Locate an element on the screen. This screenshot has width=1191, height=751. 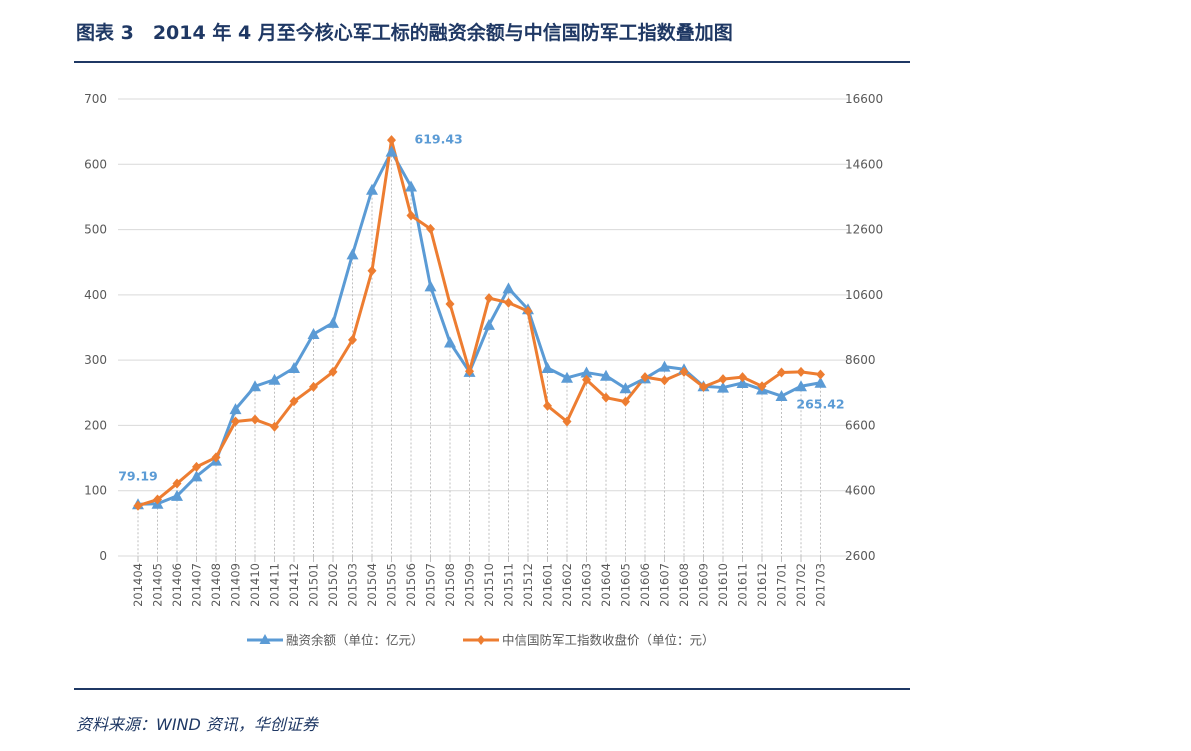
data-label-first: 79.19 is located at coordinates (138, 475).